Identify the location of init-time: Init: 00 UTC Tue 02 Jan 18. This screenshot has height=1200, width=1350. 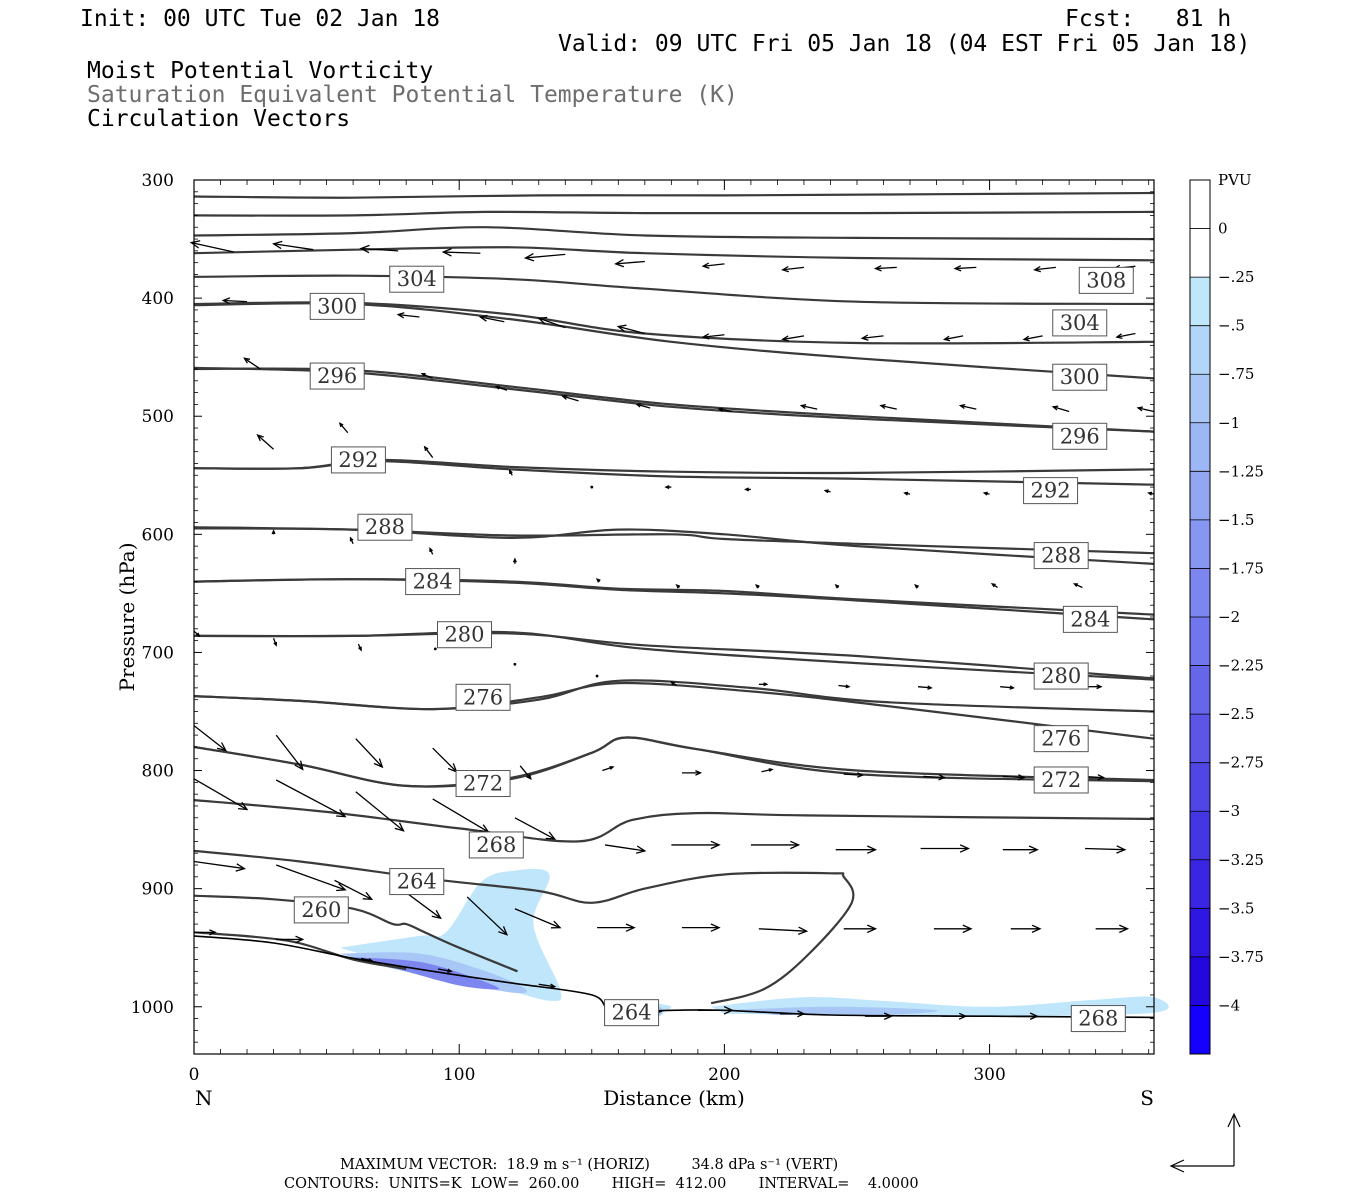
(260, 19).